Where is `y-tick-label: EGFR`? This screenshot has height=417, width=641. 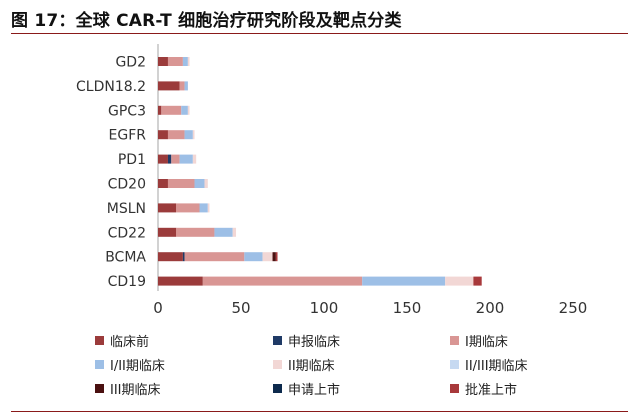
y-tick-label: EGFR is located at coordinates (128, 136).